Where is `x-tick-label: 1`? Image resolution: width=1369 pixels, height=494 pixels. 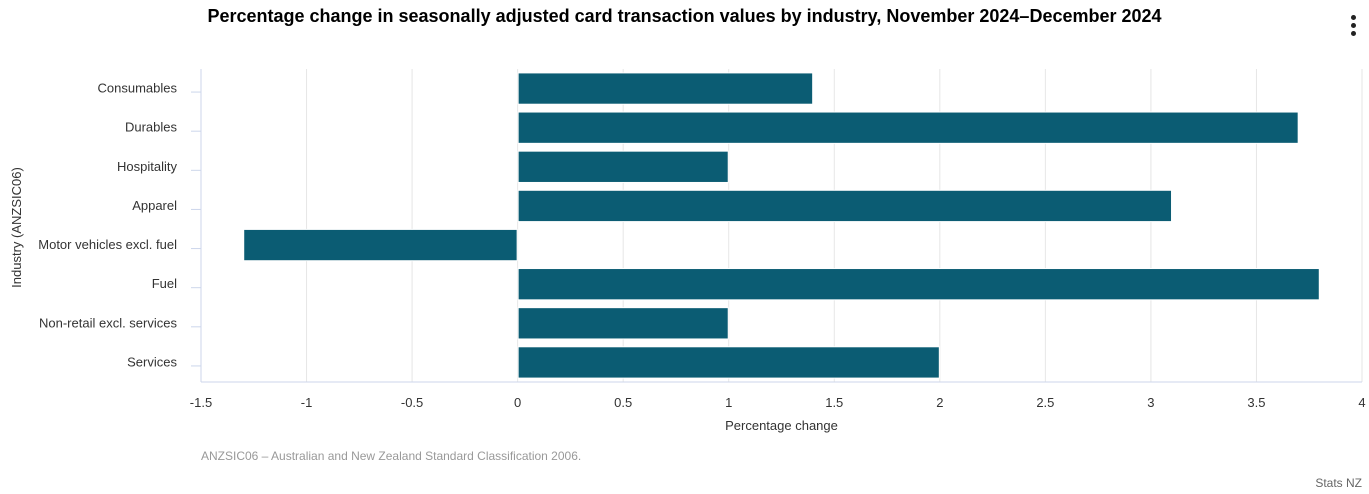 x-tick-label: 1 is located at coordinates (728, 402).